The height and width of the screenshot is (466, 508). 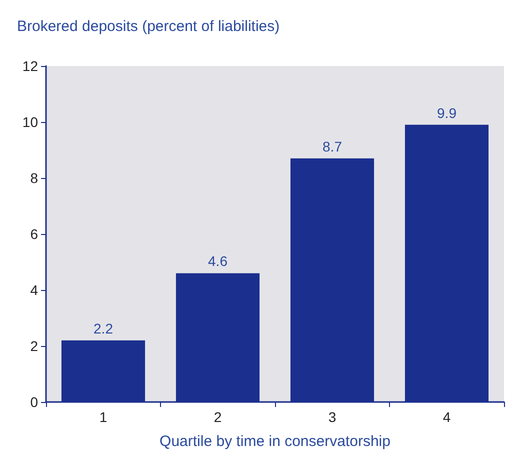 I want to click on data-label: 8.7, so click(x=332, y=146).